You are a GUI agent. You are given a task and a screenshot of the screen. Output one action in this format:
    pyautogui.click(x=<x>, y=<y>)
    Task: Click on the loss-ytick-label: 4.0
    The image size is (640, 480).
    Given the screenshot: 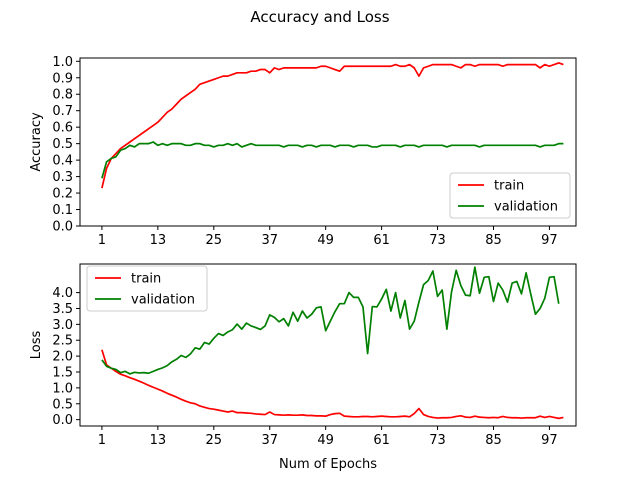 What is the action you would take?
    pyautogui.click(x=62, y=293)
    